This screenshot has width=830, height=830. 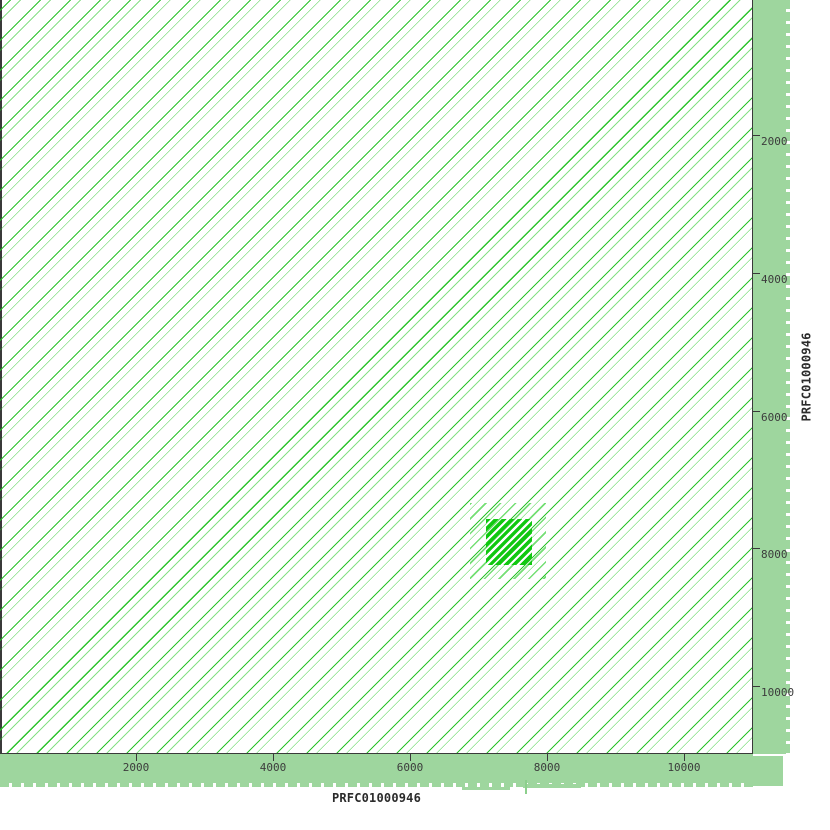 I want to click on x-tick-label-6000: 6000, so click(x=410, y=767).